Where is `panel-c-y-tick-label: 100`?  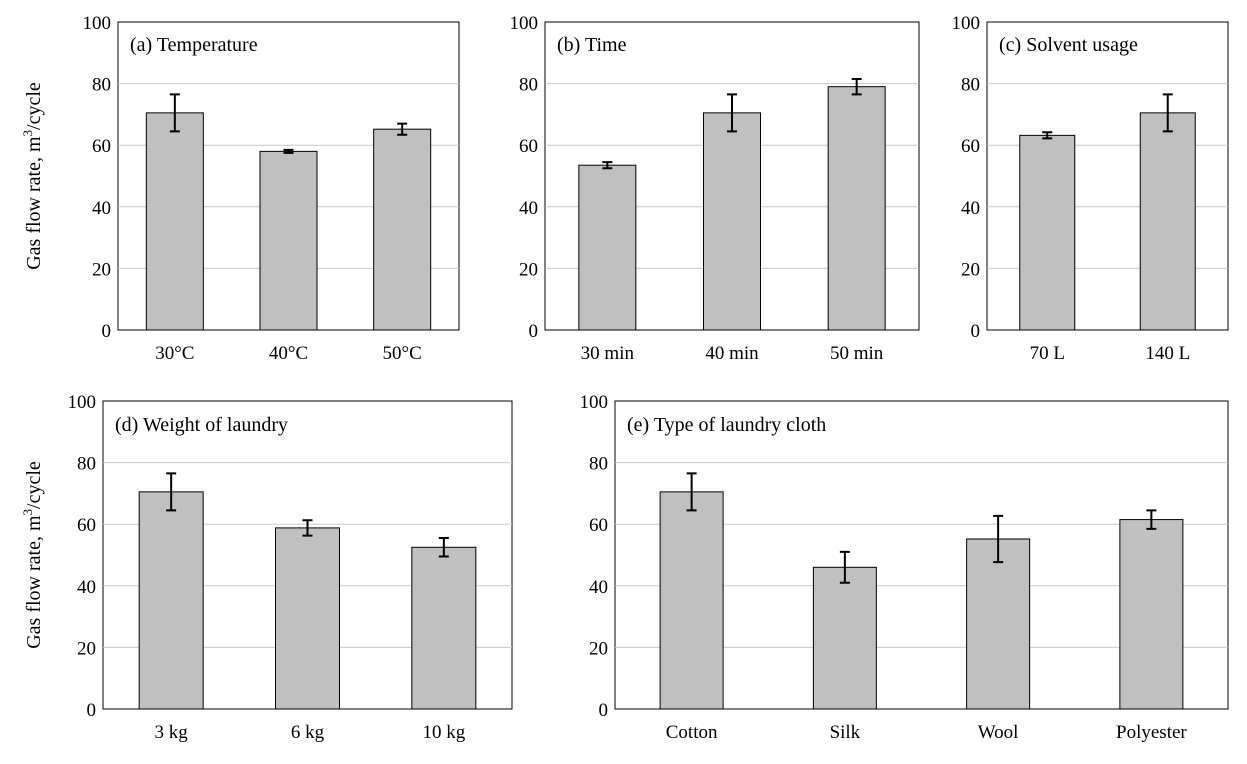
panel-c-y-tick-label: 100 is located at coordinates (966, 23).